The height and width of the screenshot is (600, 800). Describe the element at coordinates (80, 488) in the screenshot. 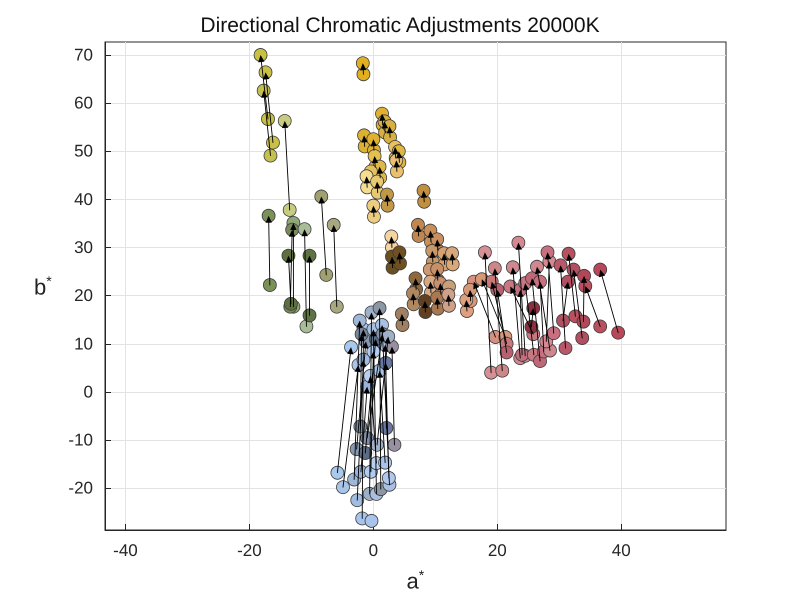

I see `y-tick-label: -20` at that location.